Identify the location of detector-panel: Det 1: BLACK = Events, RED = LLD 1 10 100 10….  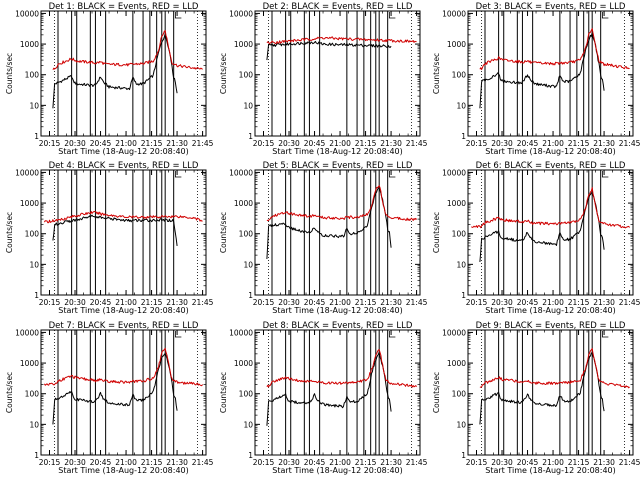
(109, 79).